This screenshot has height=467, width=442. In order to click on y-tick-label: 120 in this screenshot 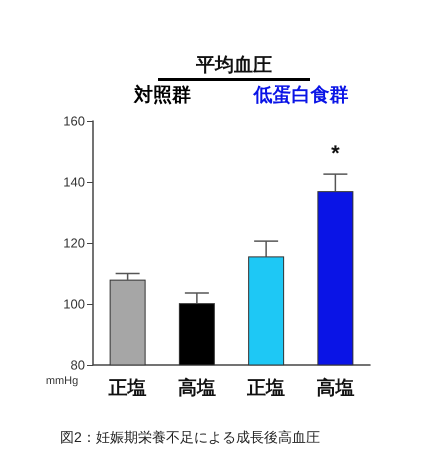, I will do `click(74, 243)`.